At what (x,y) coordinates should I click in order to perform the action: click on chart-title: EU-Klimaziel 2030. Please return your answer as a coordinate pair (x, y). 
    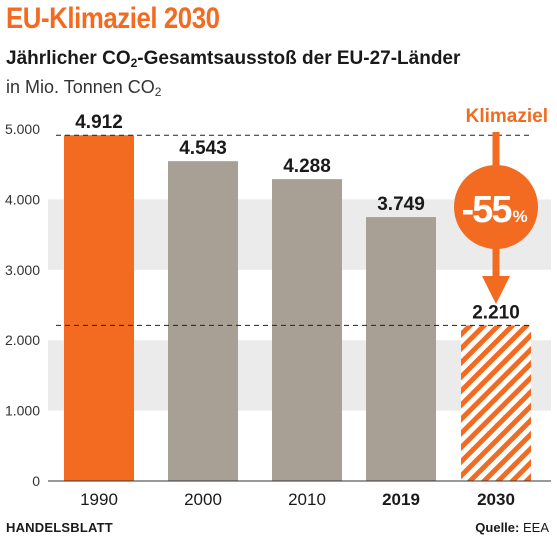
    Looking at the image, I should click on (113, 18).